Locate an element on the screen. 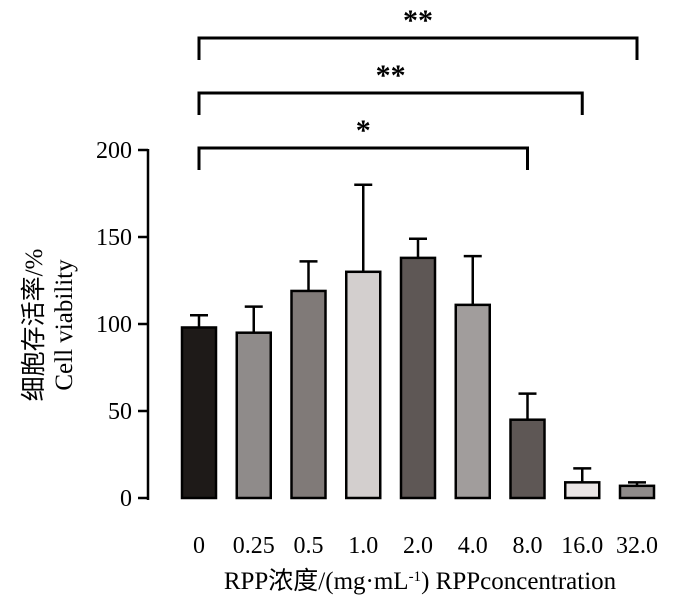 Image resolution: width=700 pixels, height=610 pixels. x-axis-title-sup: -1 is located at coordinates (415, 577).